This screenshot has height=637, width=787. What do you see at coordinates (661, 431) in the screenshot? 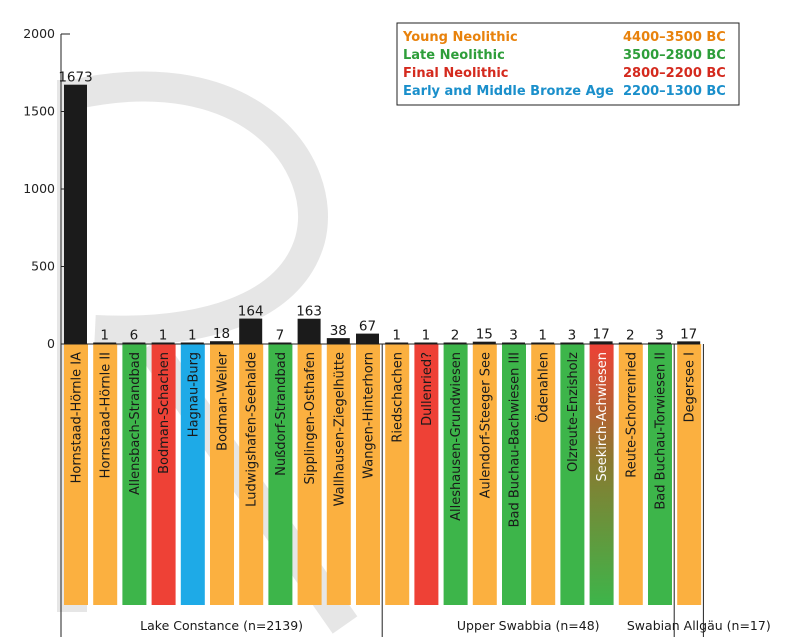
I see `site-label: Bad Buchau-Torwiesen II` at bounding box center [661, 431].